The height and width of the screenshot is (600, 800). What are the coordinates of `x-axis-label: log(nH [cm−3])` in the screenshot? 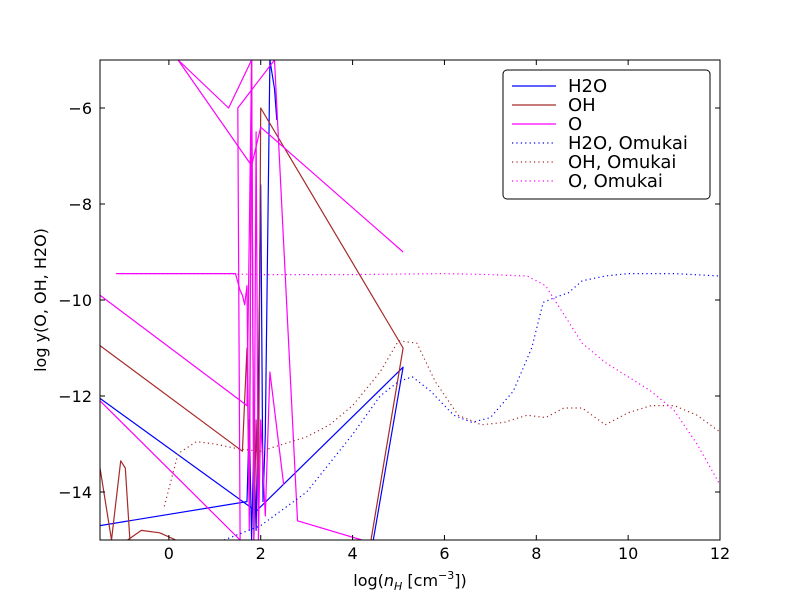 It's located at (409, 581).